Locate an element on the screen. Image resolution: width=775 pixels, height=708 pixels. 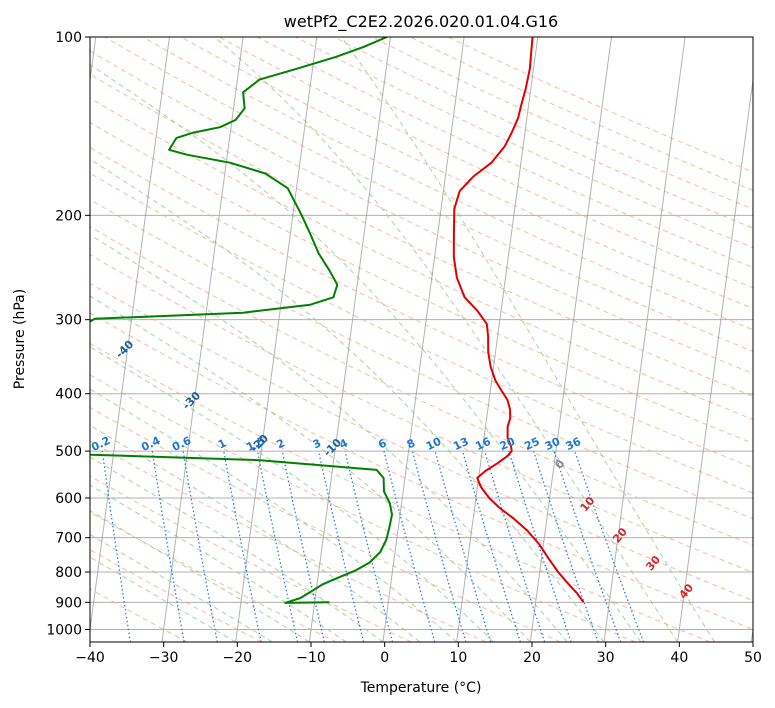
mixing-ratio-label: 20 is located at coordinates (508, 444).